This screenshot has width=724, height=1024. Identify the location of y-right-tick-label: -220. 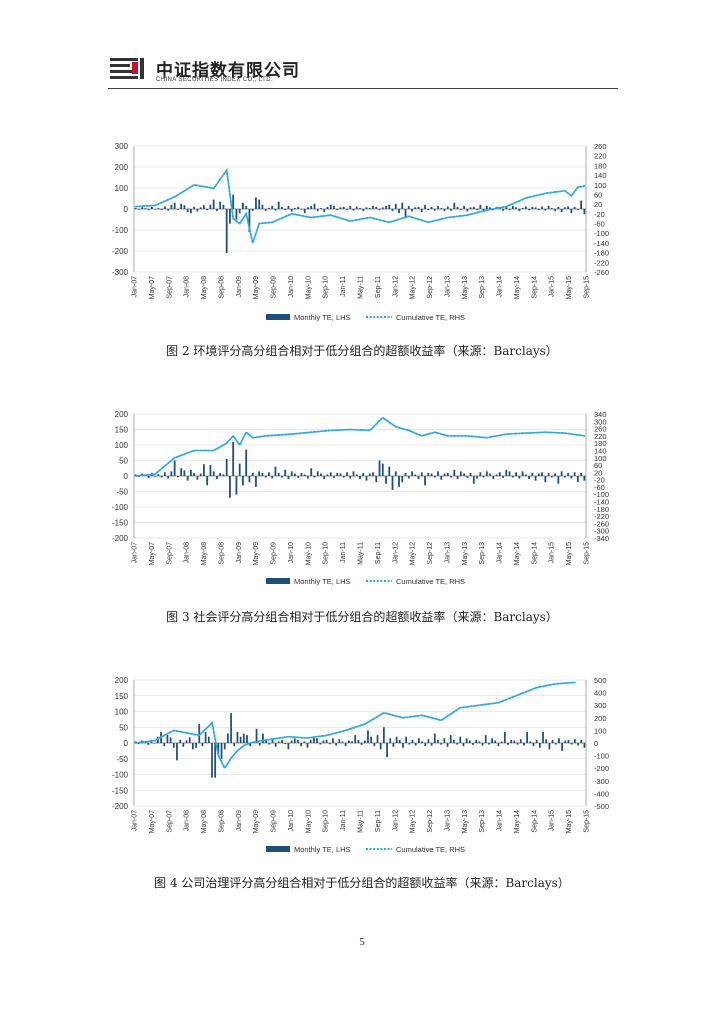
(601, 262).